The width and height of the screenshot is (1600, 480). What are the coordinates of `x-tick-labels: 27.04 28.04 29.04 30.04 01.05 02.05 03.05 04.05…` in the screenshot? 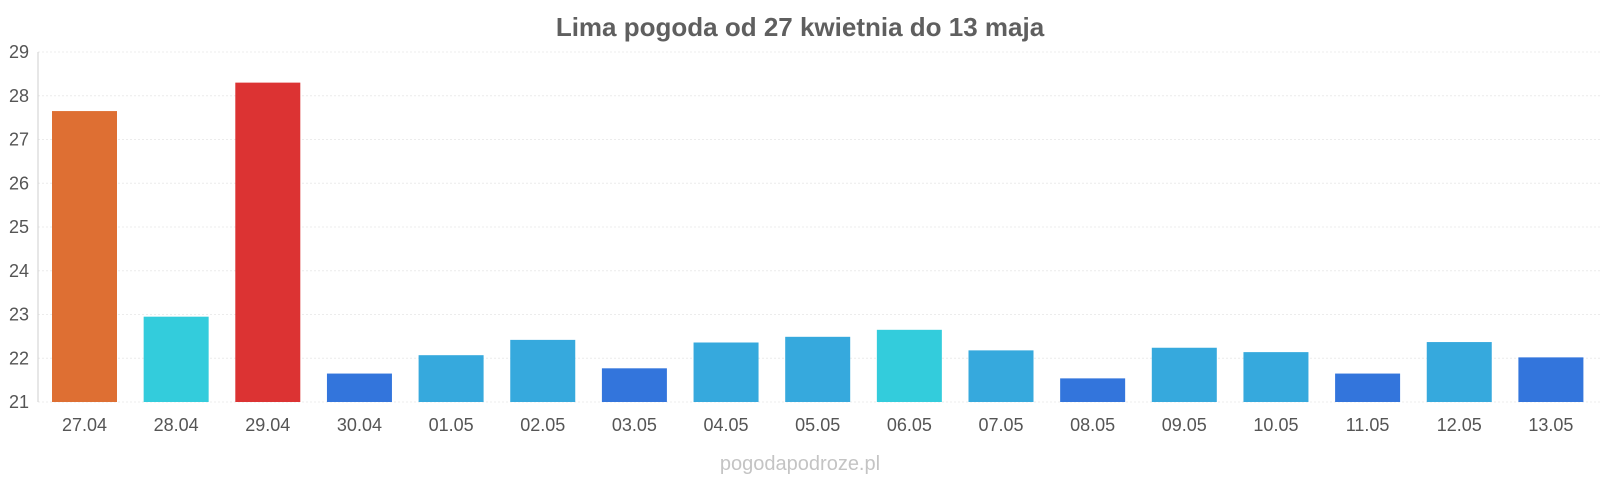 It's located at (817, 425).